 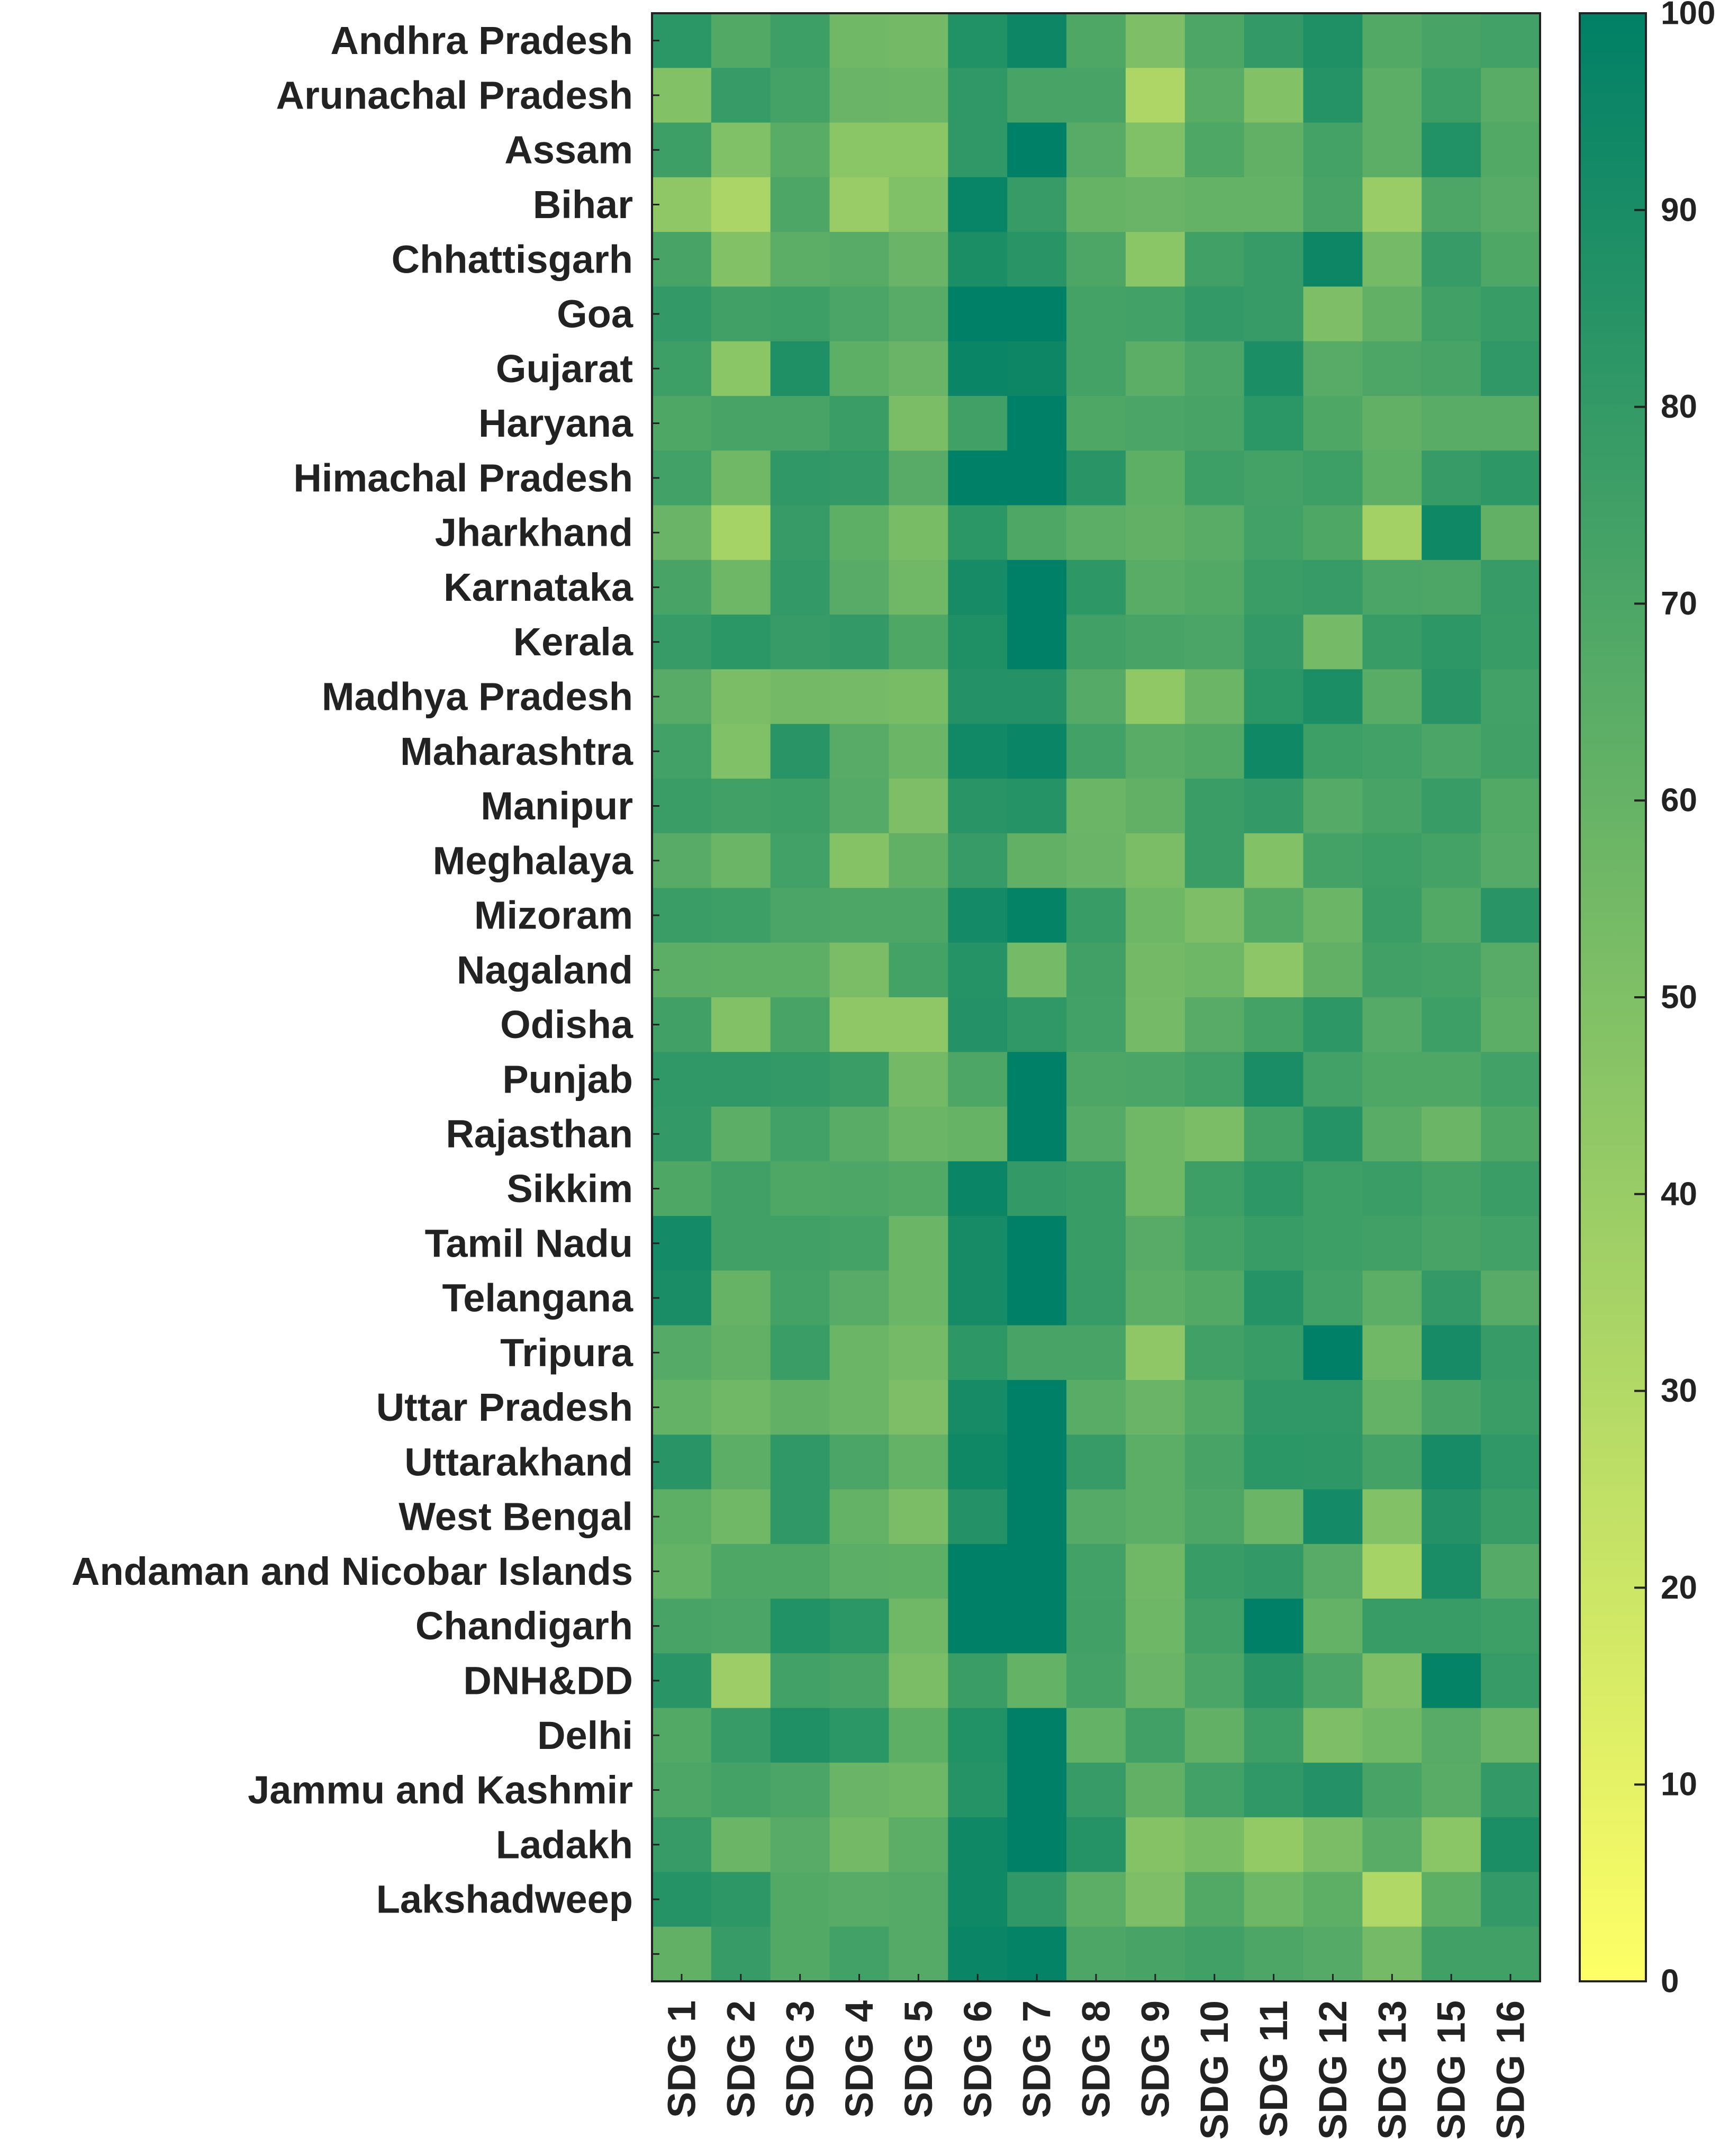 I want to click on row-label: Kerala, so click(x=573, y=642).